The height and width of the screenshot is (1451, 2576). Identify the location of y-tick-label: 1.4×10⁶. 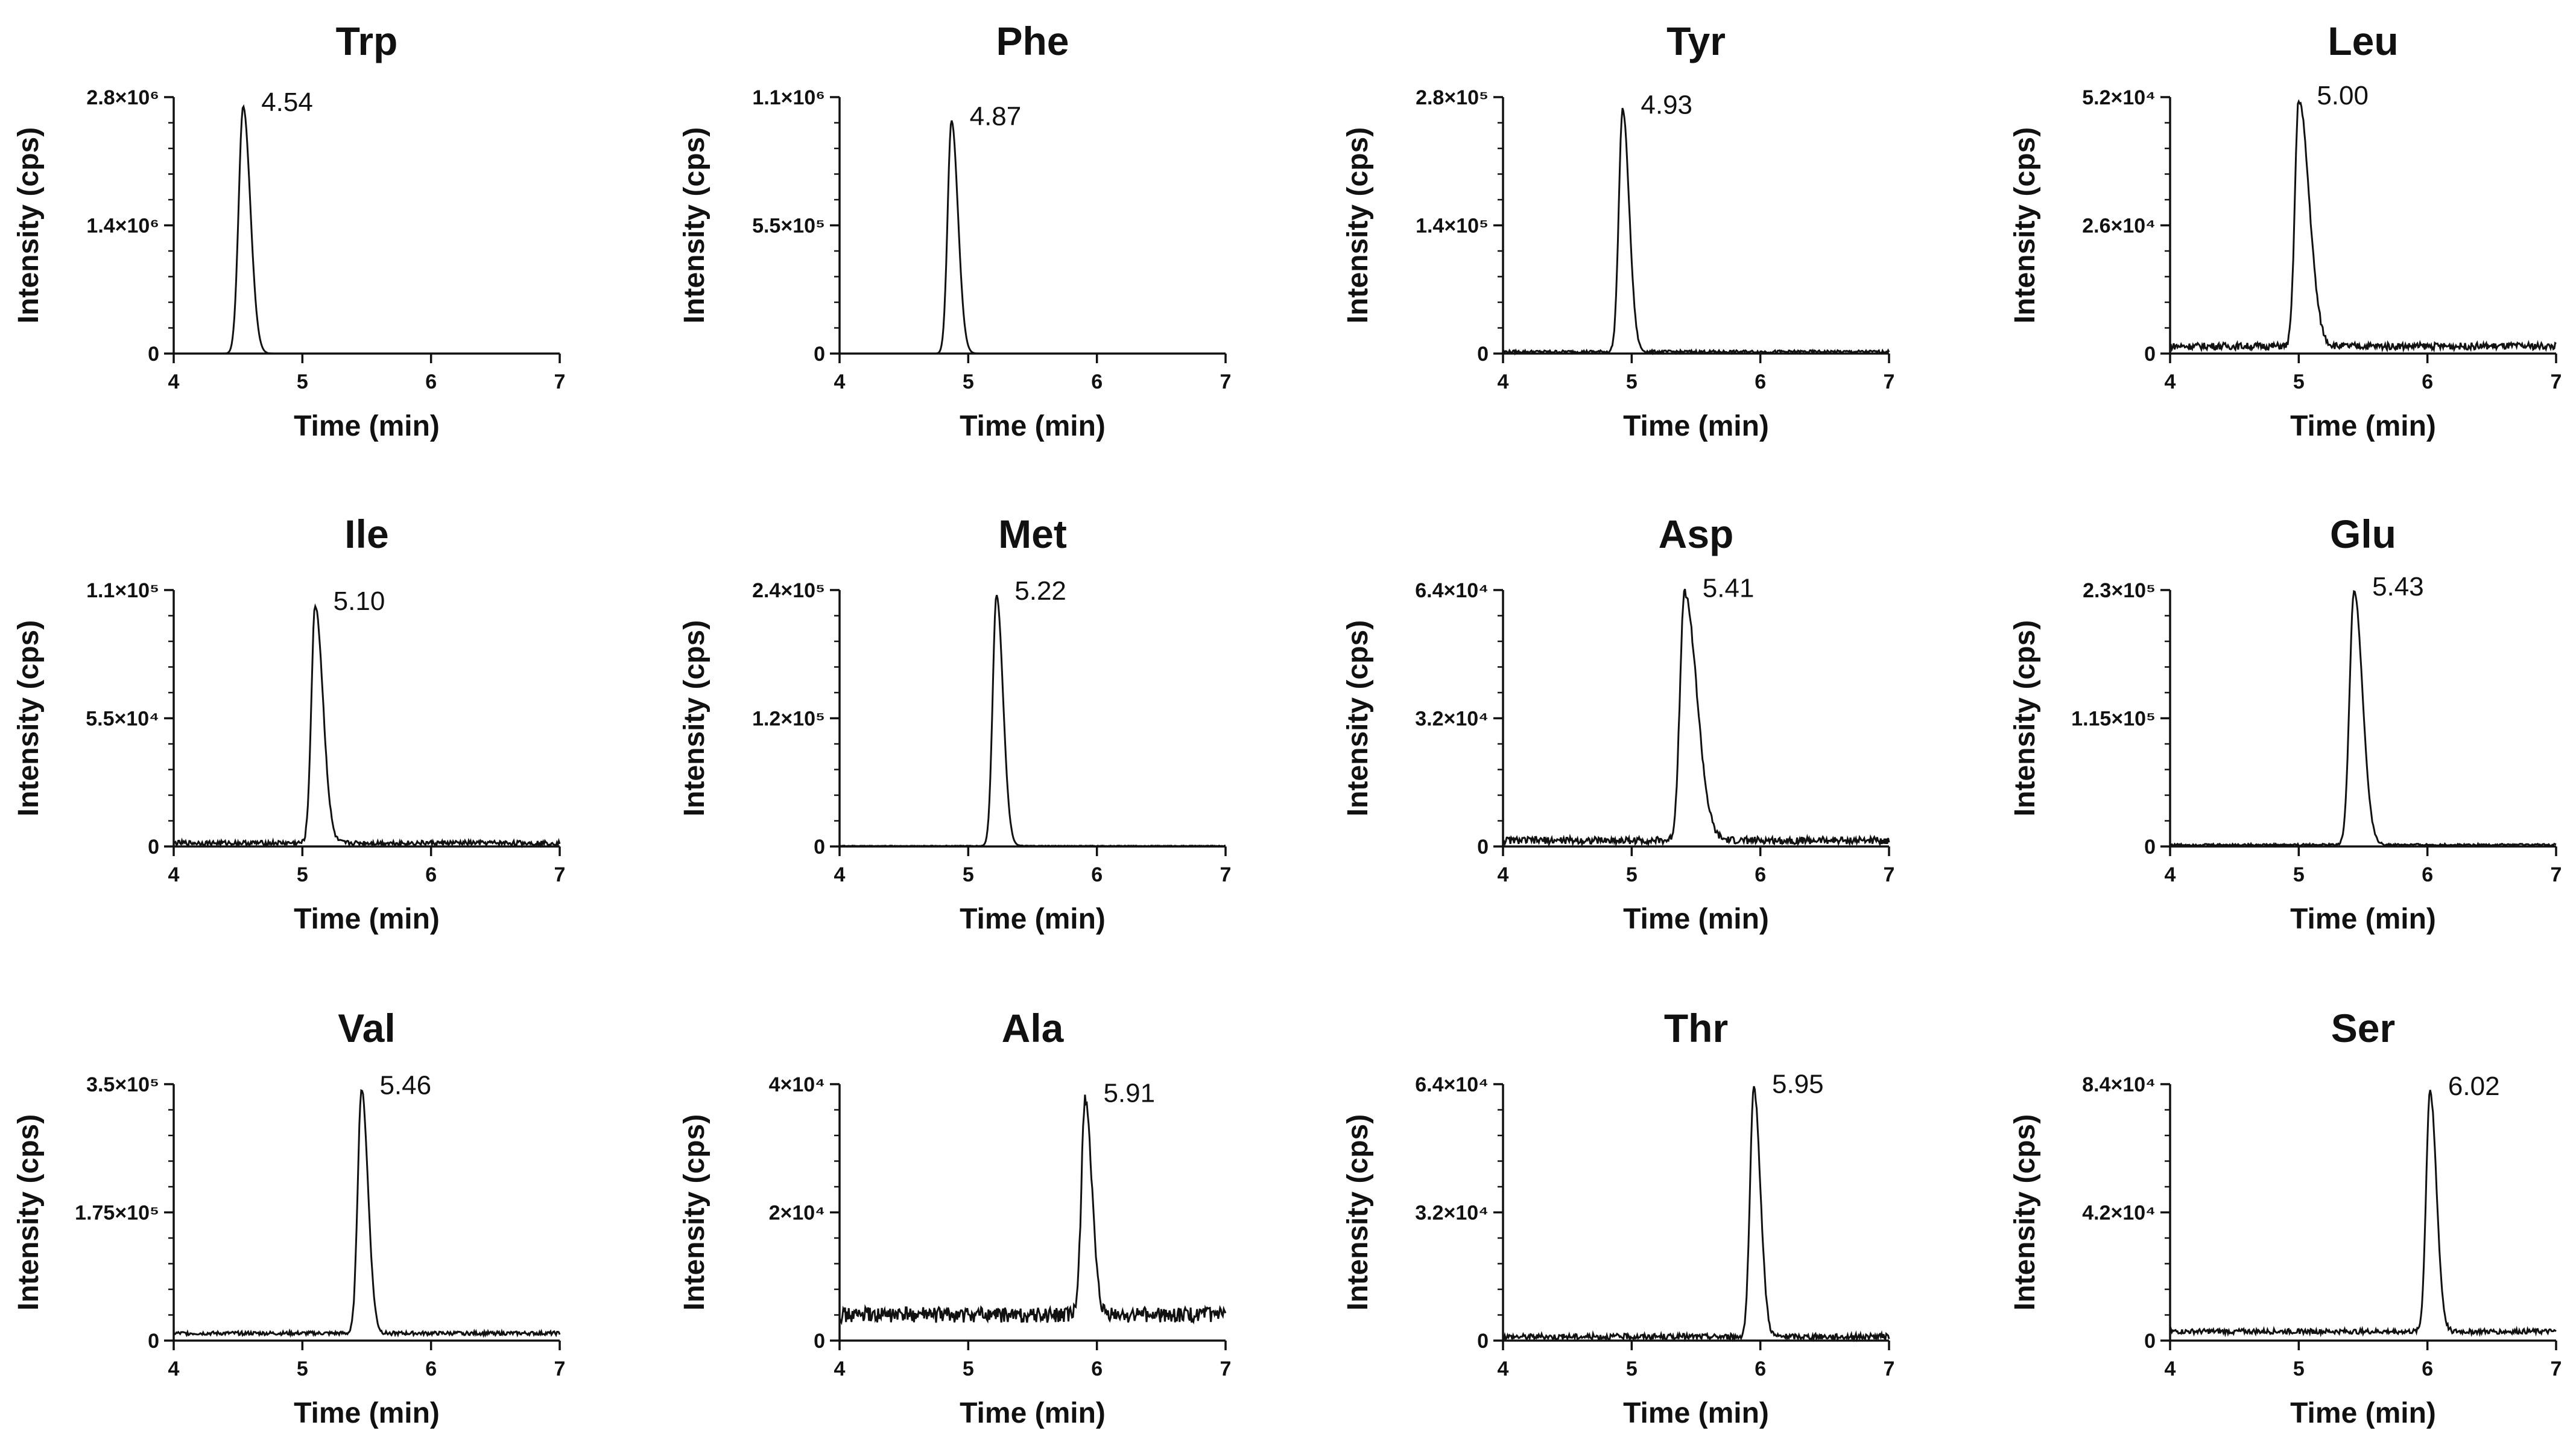
(122, 226).